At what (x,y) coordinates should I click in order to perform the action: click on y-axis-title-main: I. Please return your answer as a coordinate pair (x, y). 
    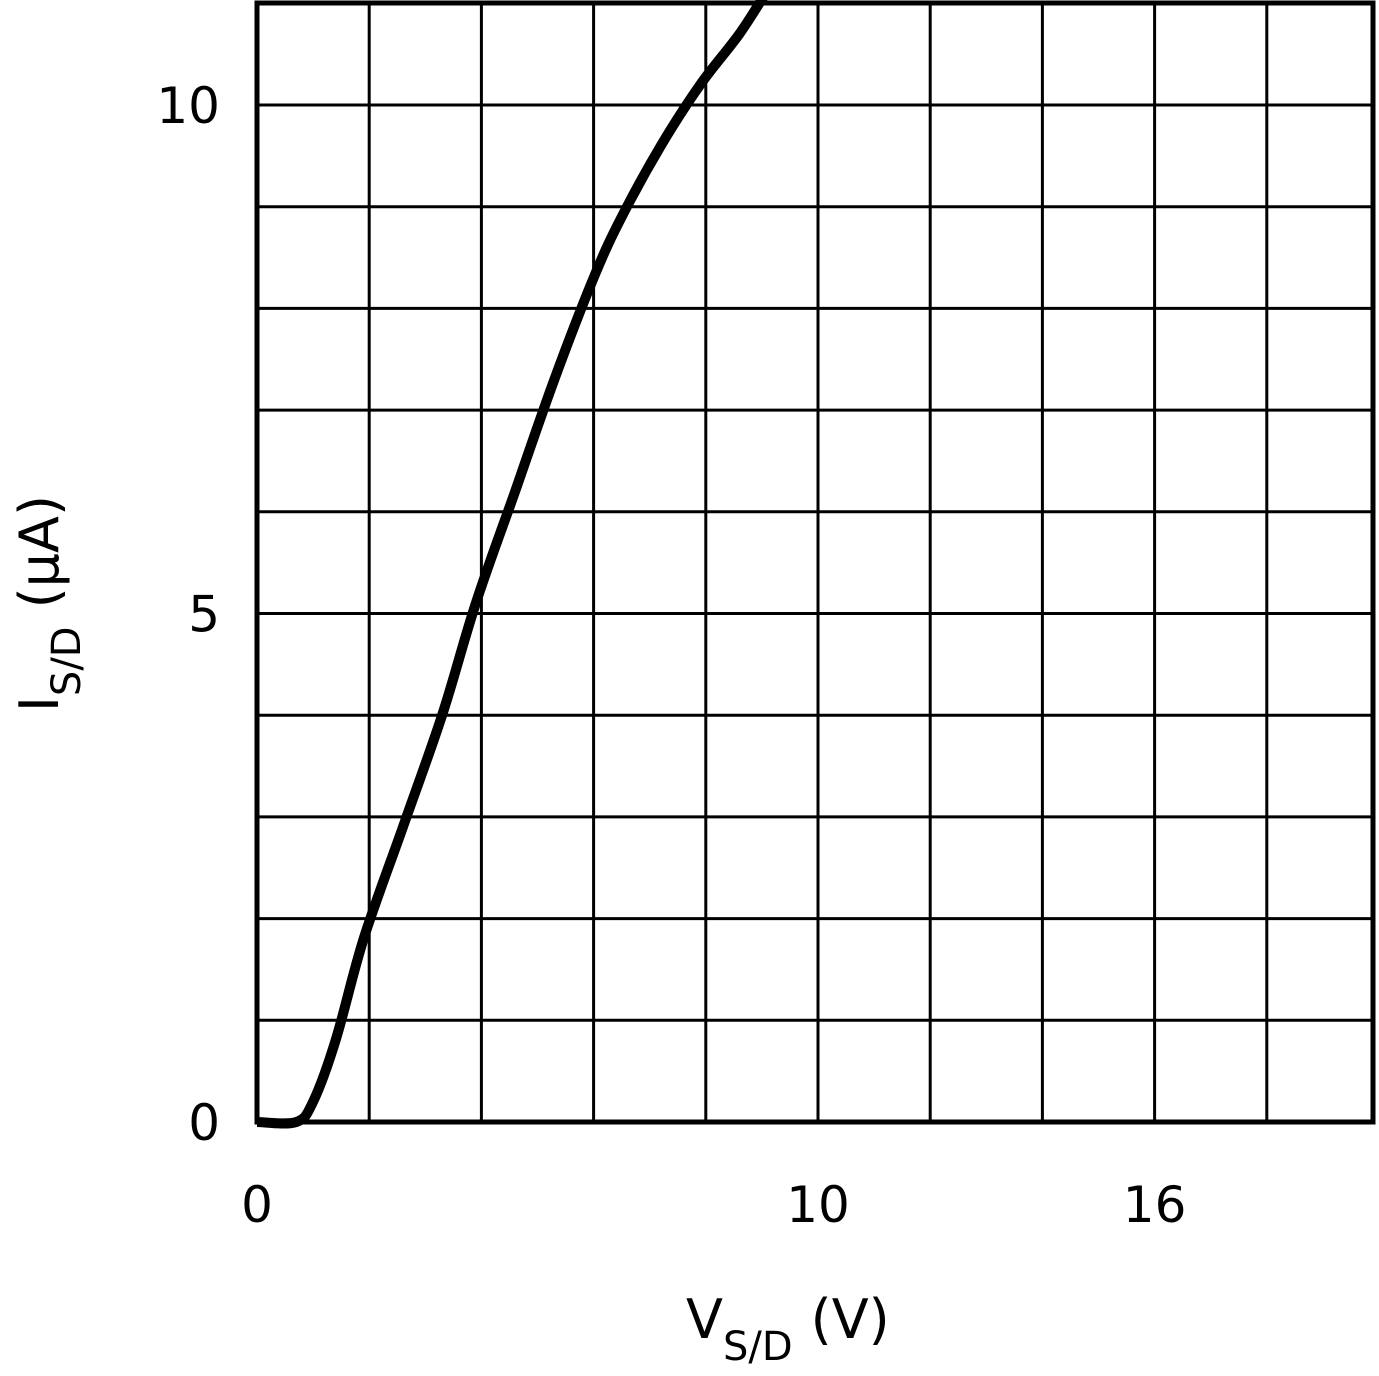
    Looking at the image, I should click on (39, 704).